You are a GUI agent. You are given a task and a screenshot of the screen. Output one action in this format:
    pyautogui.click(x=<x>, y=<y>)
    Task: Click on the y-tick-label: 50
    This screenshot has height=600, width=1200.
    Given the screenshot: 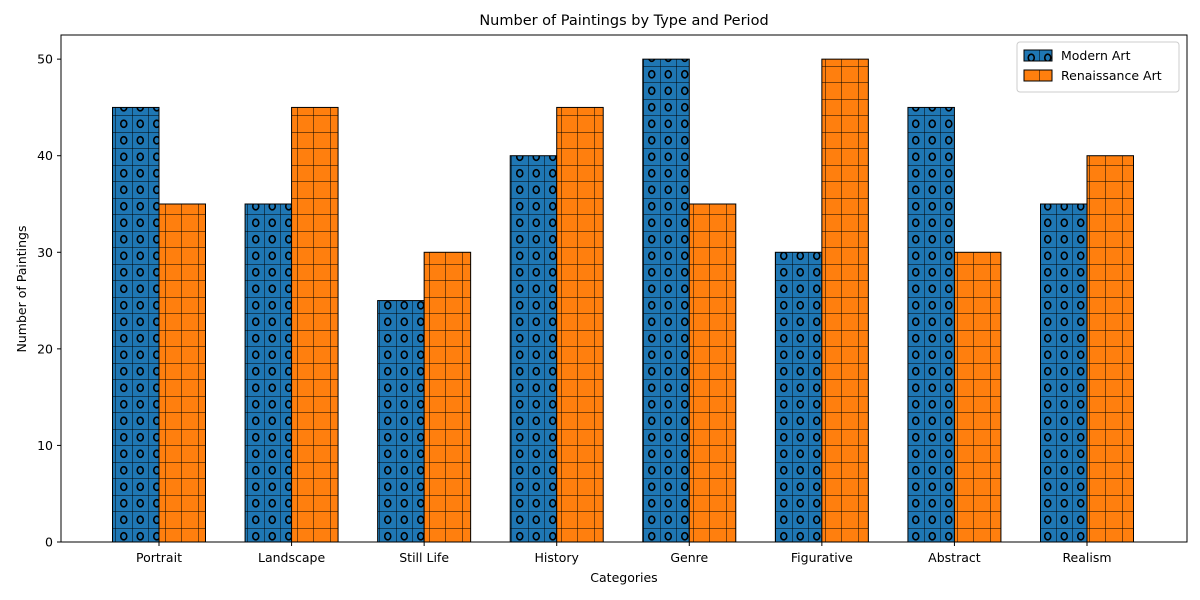 What is the action you would take?
    pyautogui.click(x=45, y=59)
    